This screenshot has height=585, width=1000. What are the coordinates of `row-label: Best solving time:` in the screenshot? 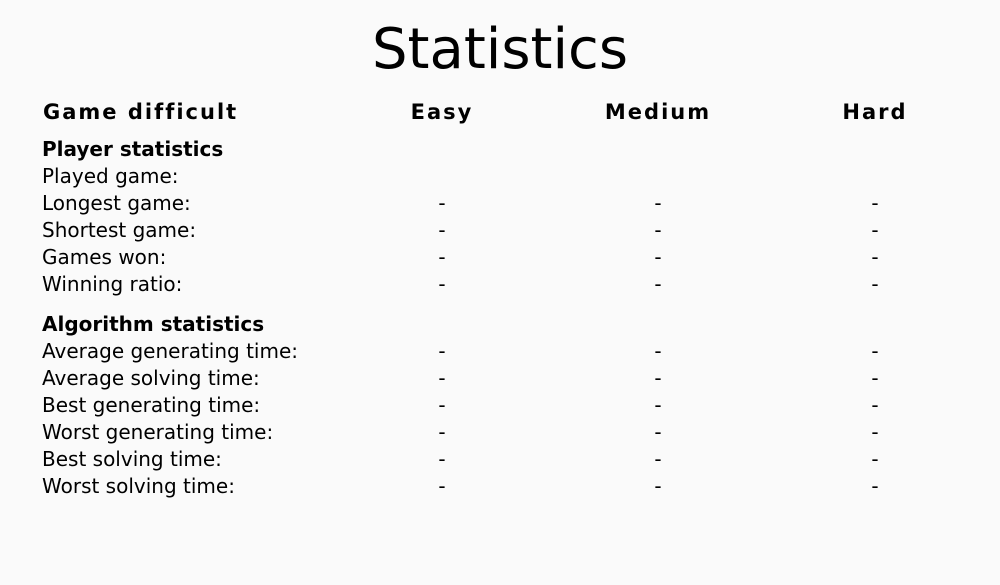 It's located at (132, 459).